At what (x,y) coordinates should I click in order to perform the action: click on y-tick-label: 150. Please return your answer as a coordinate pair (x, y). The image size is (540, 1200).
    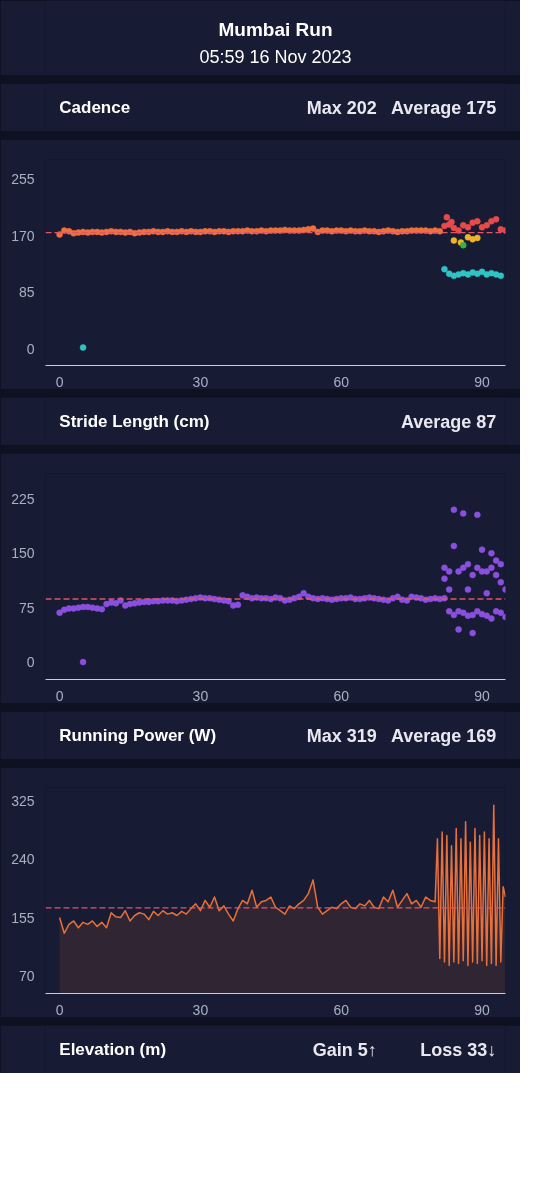
    Looking at the image, I should click on (23, 553).